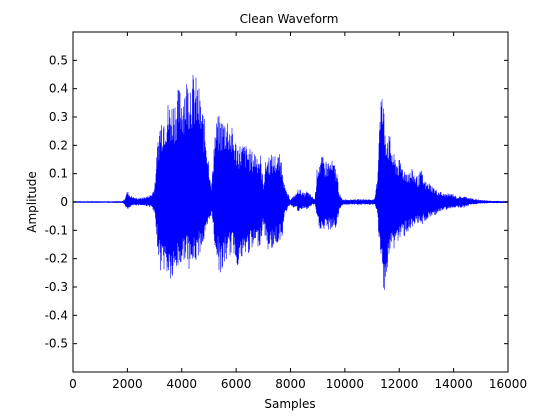 The image size is (560, 420). Describe the element at coordinates (56, 315) in the screenshot. I see `y-tick-label: -0.4` at that location.